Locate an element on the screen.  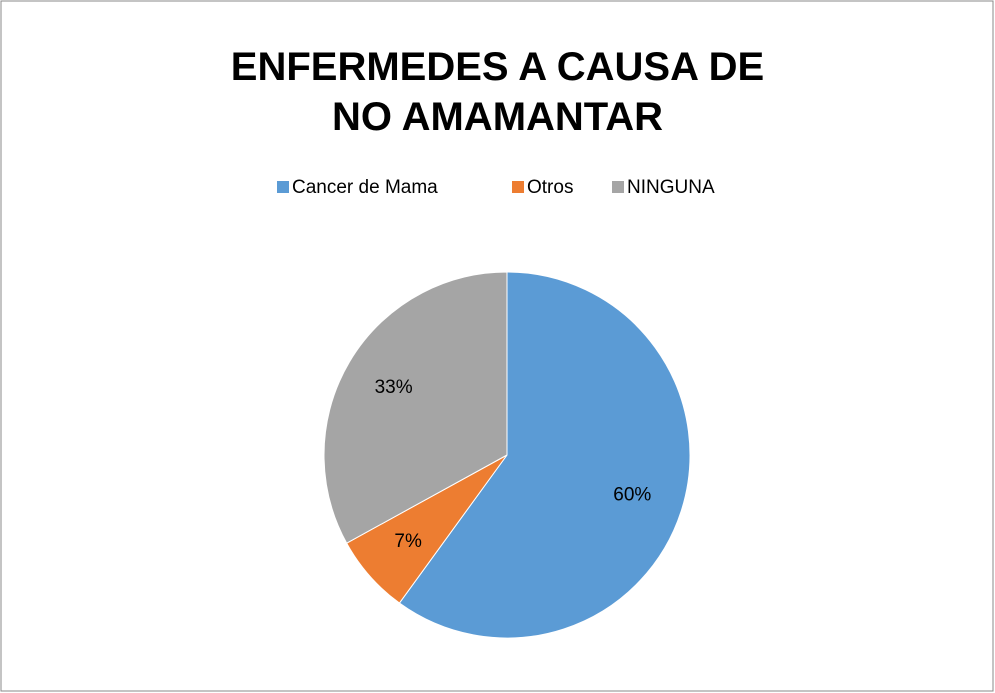
legend-label: Cancer de Mama is located at coordinates (365, 187).